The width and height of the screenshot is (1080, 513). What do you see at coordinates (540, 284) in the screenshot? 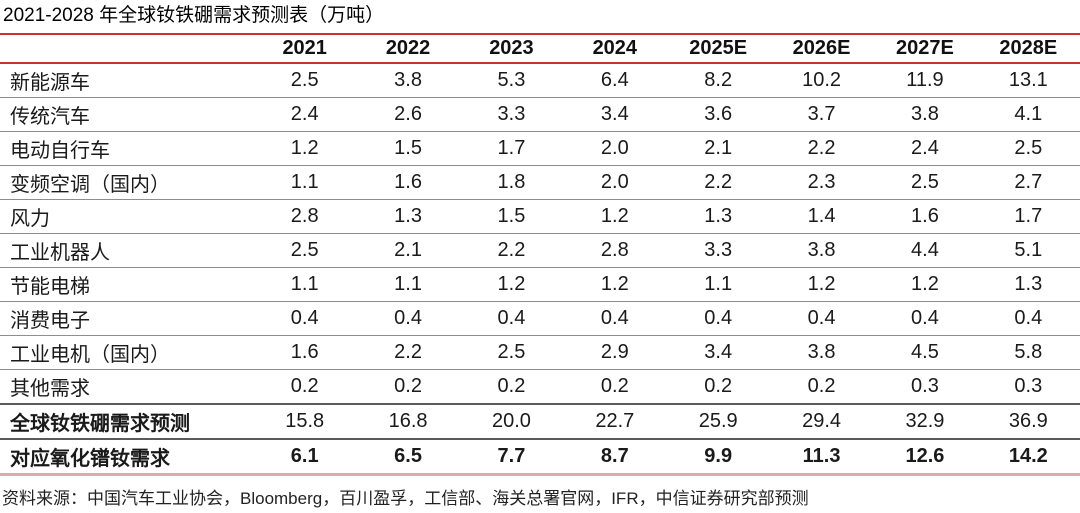
I see `table-row: 节能电梯 1.1 1.1 1.2 1.2 1.1 1.2 1.2 1.3` at bounding box center [540, 284].